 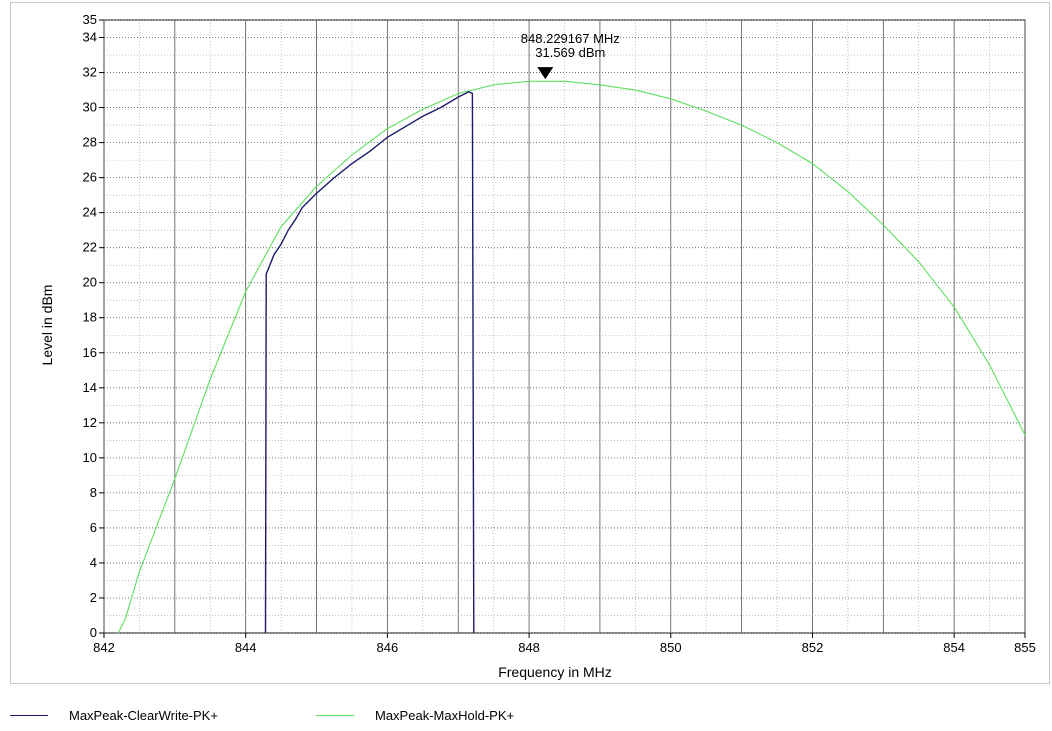 What do you see at coordinates (90, 142) in the screenshot?
I see `y-tick-label: 28` at bounding box center [90, 142].